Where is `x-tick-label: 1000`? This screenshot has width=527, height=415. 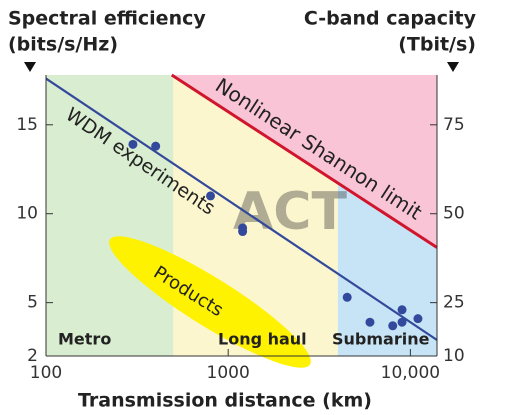
x-tick-label: 1000 is located at coordinates (228, 373).